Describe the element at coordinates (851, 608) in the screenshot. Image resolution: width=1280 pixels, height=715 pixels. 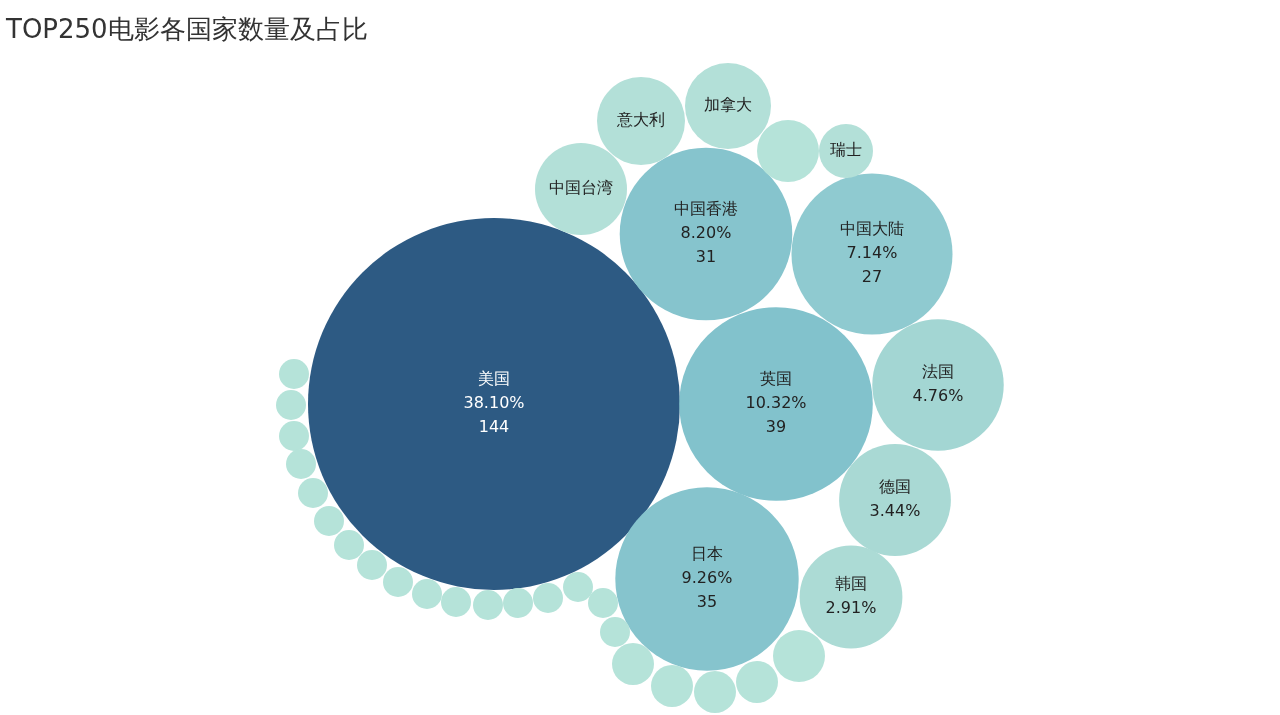
I see `data-label: 2.91%` at that location.